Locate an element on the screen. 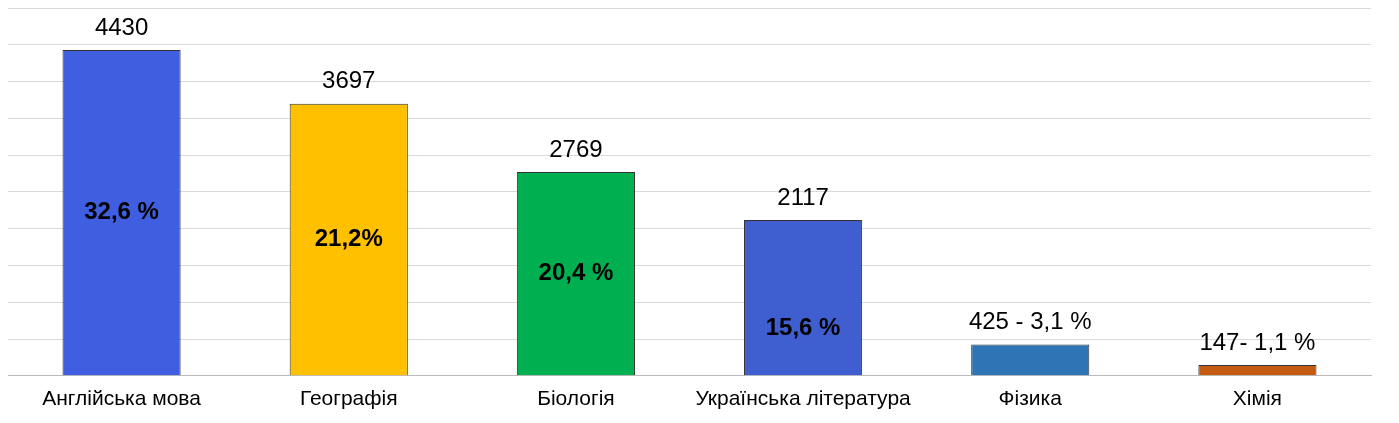 Image resolution: width=1399 pixels, height=423 pixels. data-label: 147- 1,1 % is located at coordinates (1257, 341).